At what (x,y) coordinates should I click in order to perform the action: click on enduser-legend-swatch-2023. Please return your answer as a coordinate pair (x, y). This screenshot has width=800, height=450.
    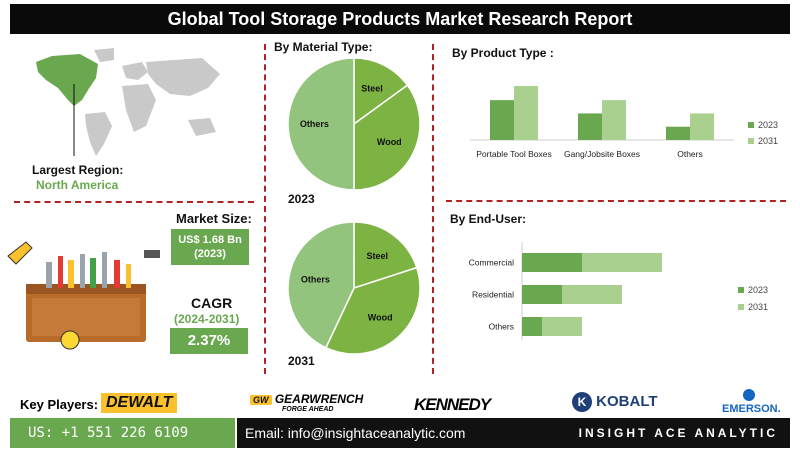
    Looking at the image, I should click on (741, 290).